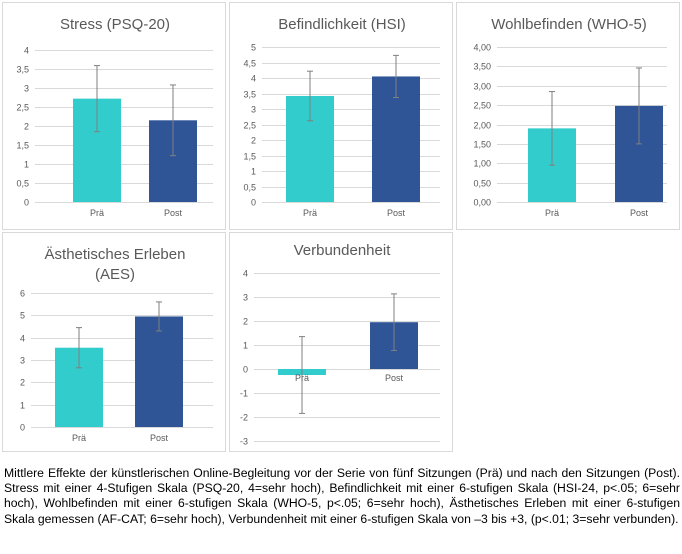  What do you see at coordinates (343, 250) in the screenshot?
I see `chart-title-line: Verbundenheit` at bounding box center [343, 250].